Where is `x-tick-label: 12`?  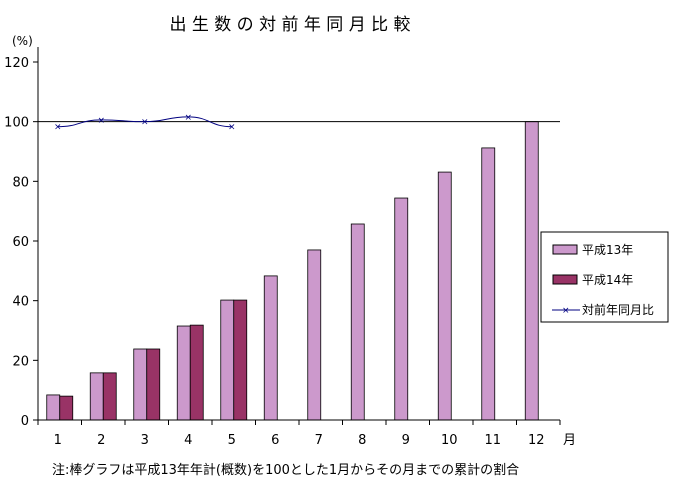
x-tick-label: 12 is located at coordinates (536, 440).